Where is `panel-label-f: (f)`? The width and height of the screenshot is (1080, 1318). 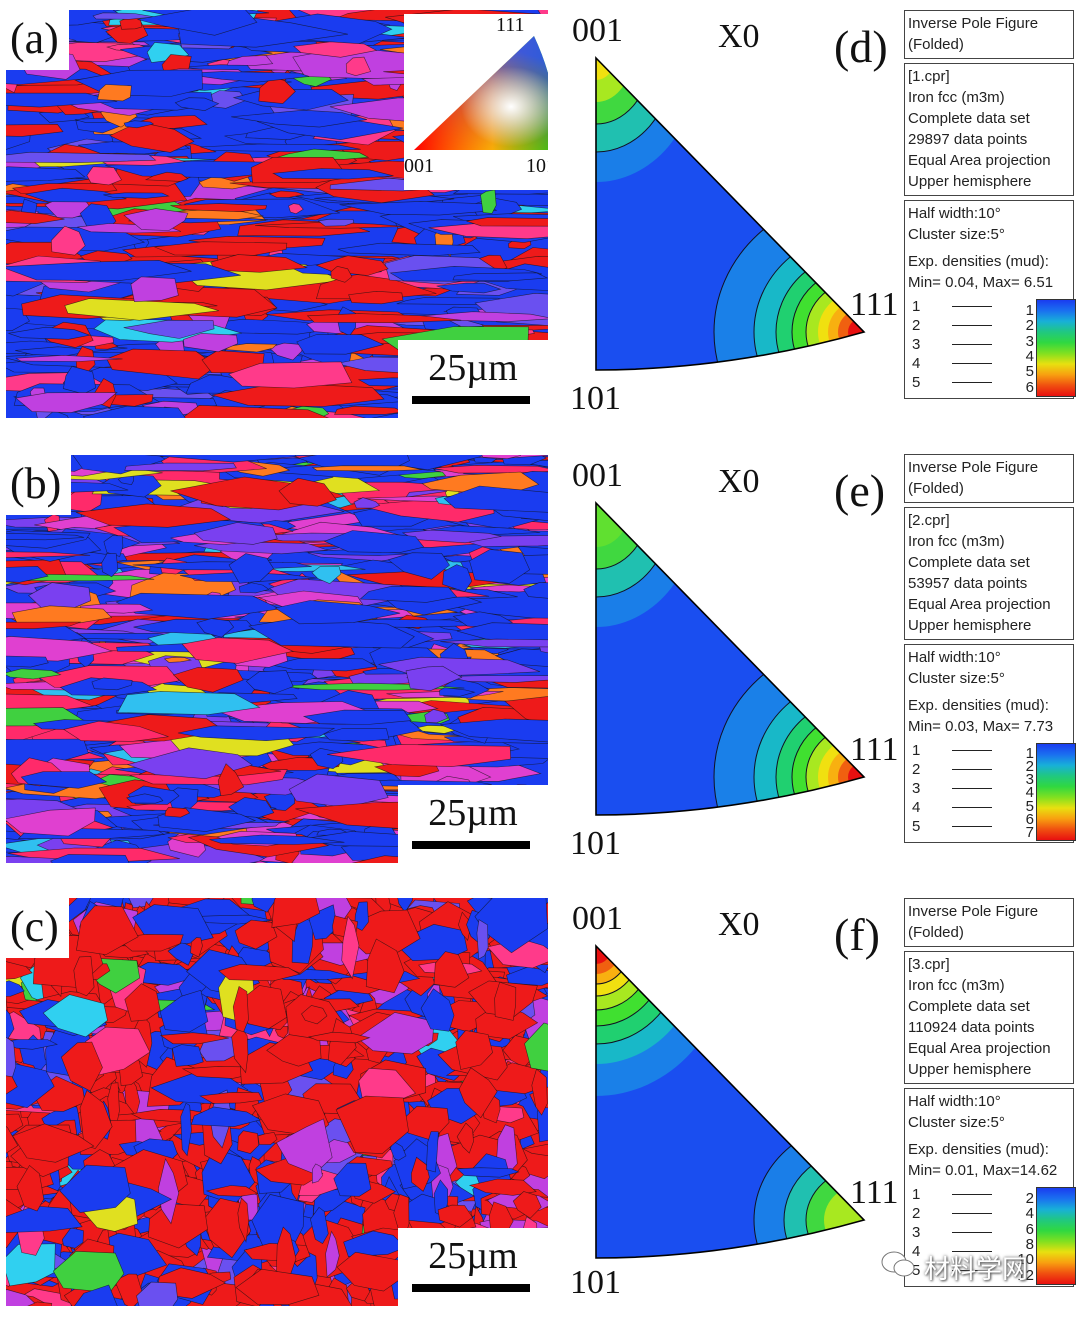 panel-label-f: (f) is located at coordinates (857, 934).